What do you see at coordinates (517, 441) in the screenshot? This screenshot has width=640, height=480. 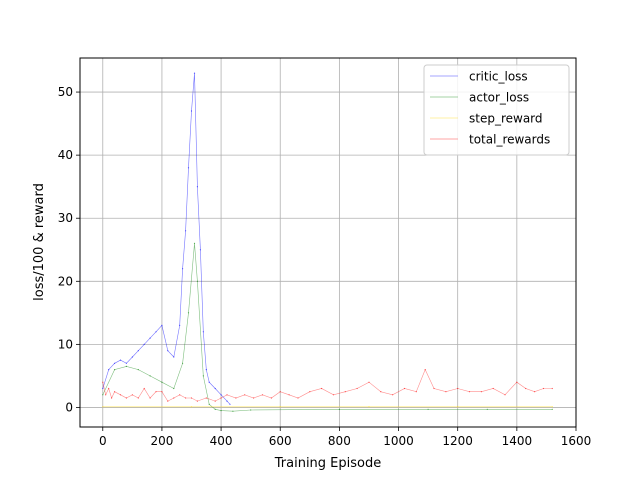 I see `x-tick-label: 1400` at bounding box center [517, 441].